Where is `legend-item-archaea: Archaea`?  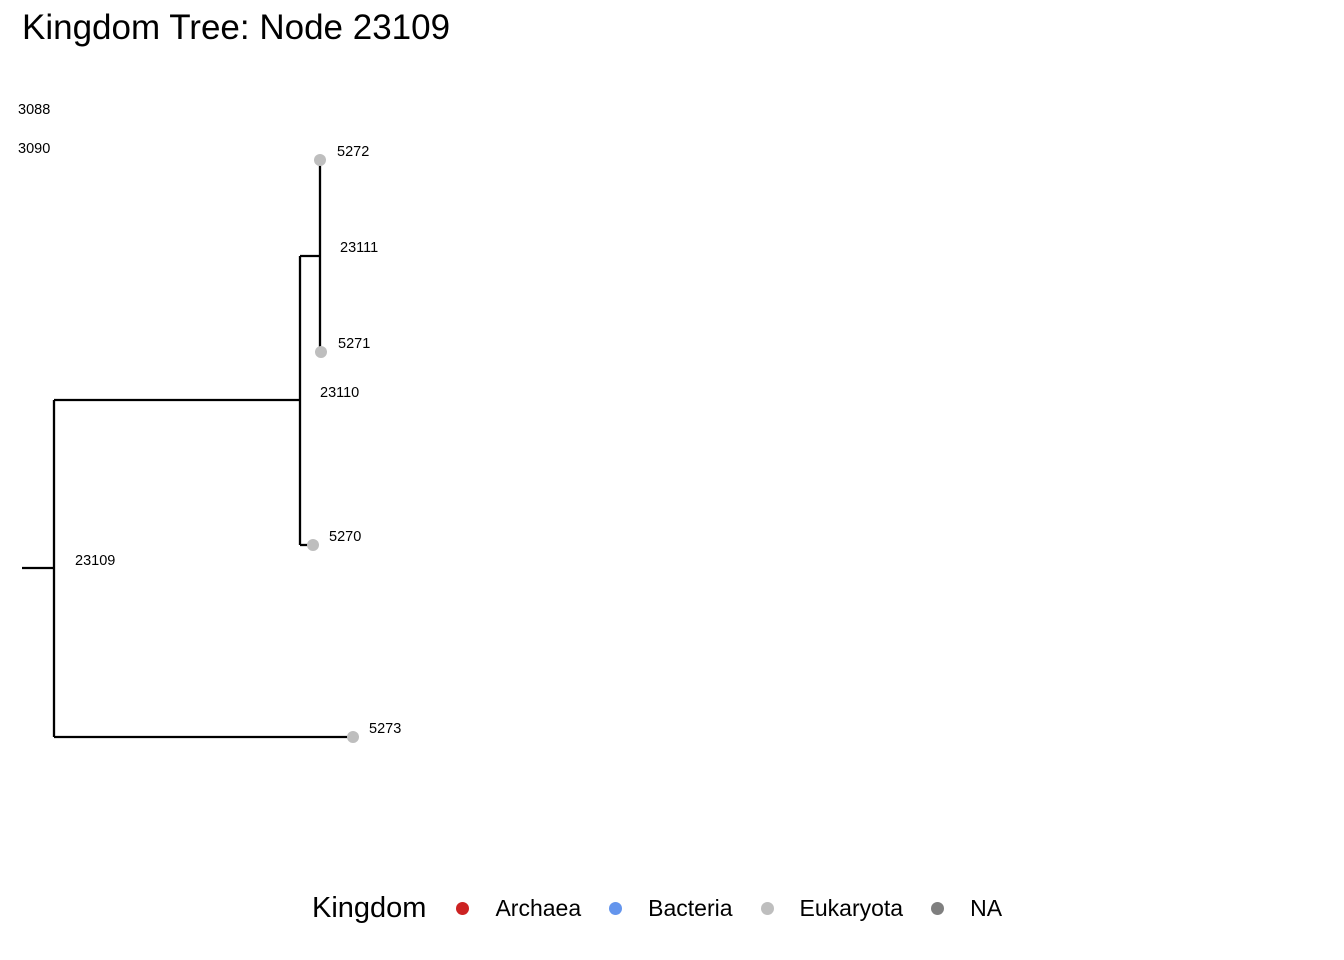
legend-item-archaea: Archaea is located at coordinates (518, 908).